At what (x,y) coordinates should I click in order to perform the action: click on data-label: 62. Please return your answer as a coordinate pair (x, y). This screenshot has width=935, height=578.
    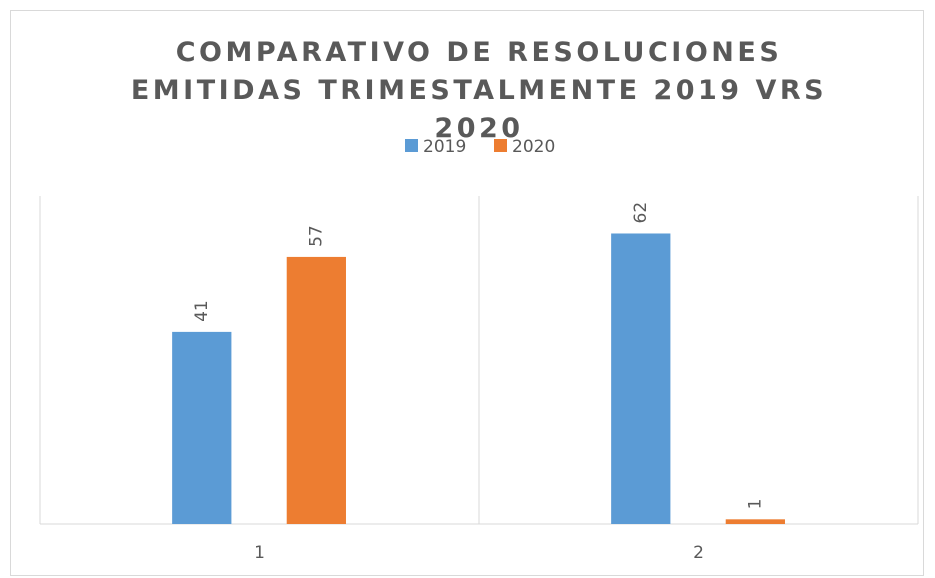
    Looking at the image, I should click on (641, 213).